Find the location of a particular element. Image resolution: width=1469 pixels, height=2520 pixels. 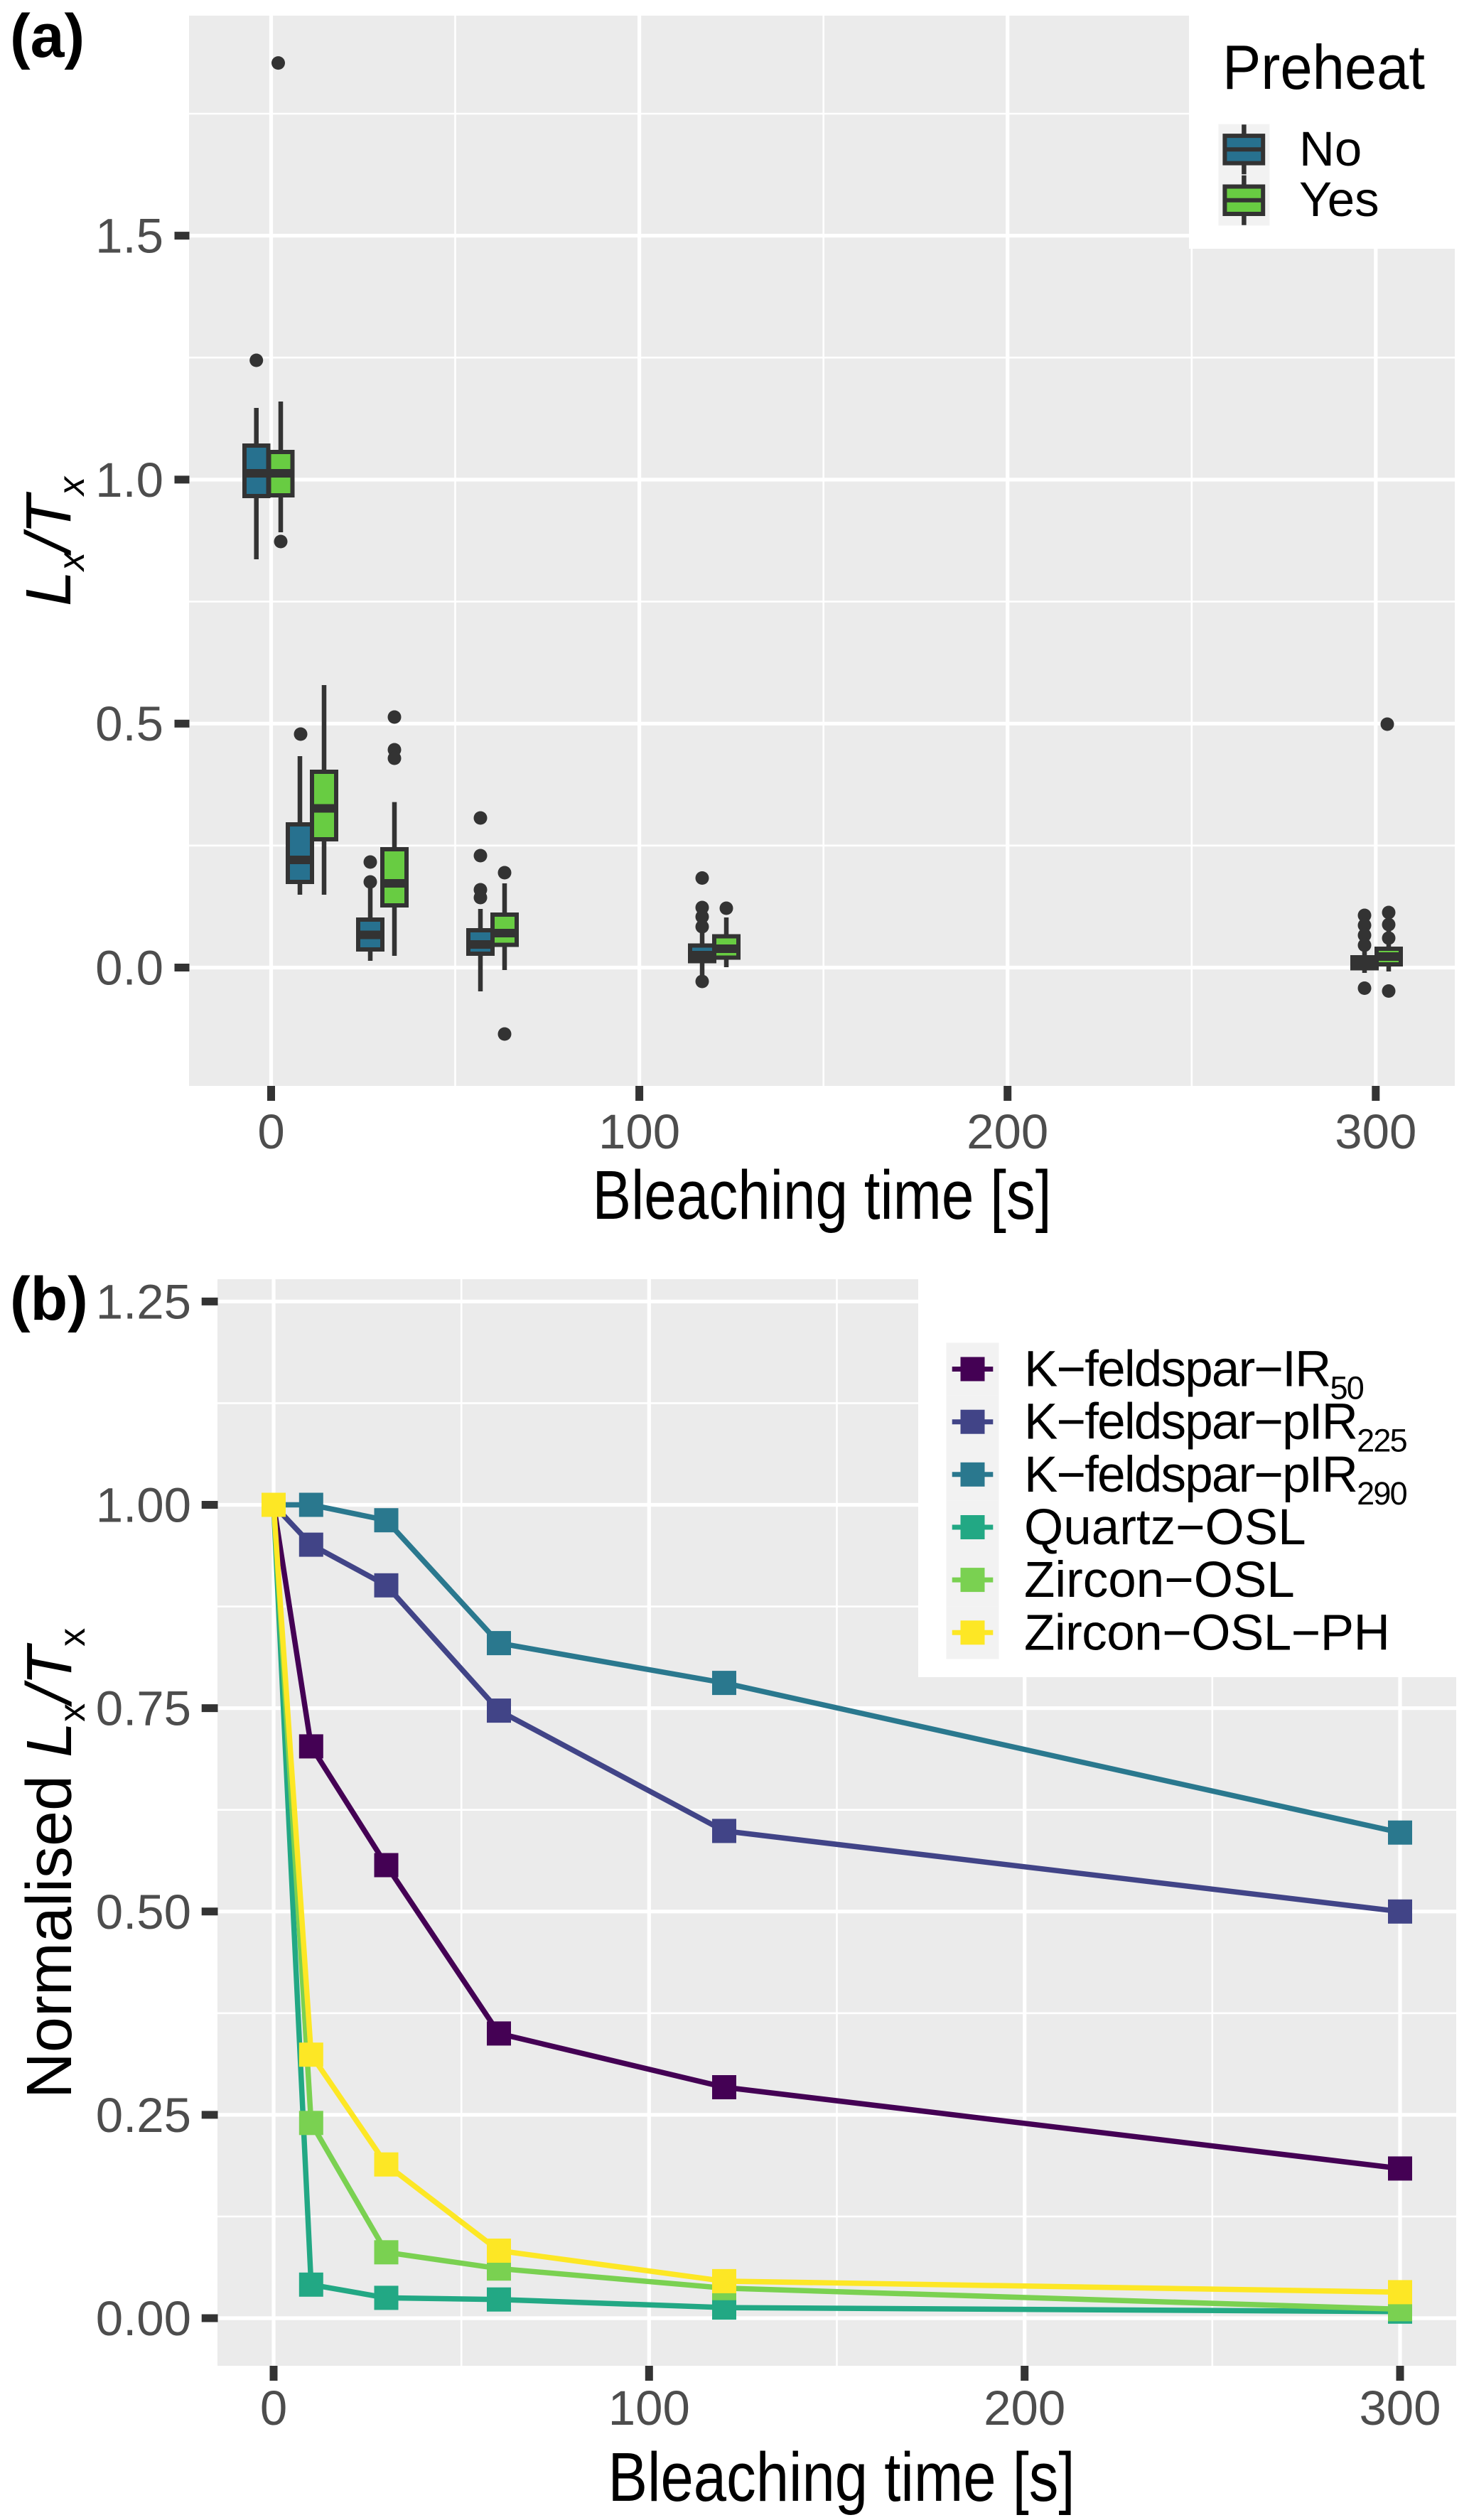

svg-text: Zircon−OSL−PH is located at coordinates (1206, 1633).